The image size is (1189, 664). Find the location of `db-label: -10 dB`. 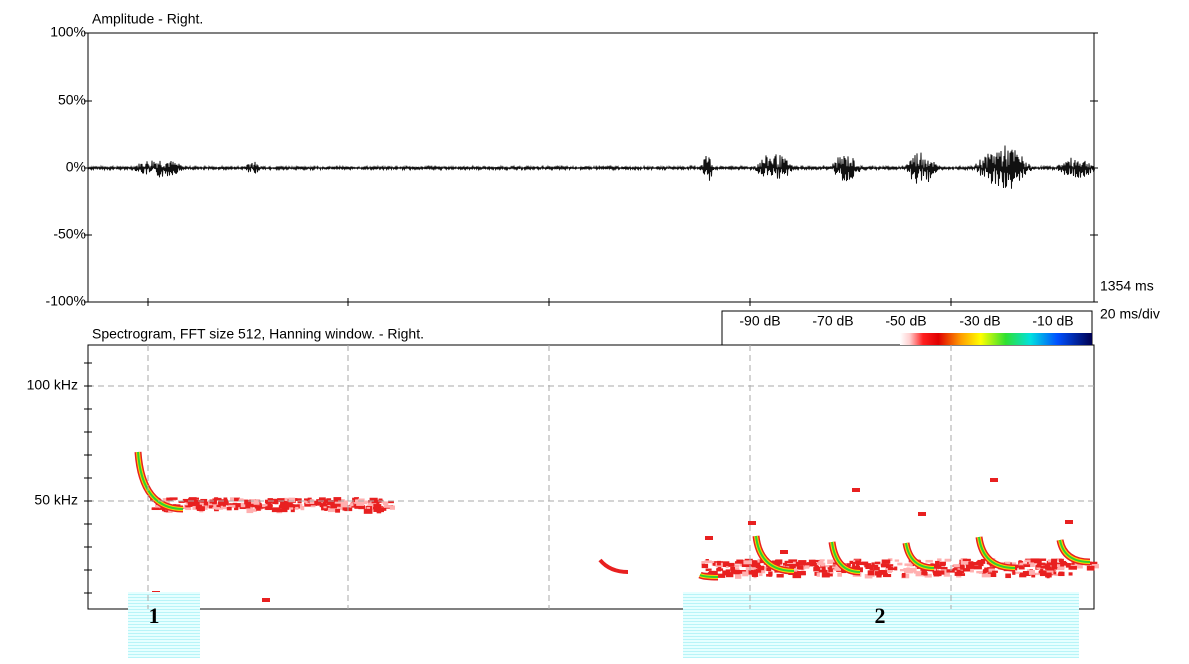

db-label: -10 dB is located at coordinates (1052, 321).